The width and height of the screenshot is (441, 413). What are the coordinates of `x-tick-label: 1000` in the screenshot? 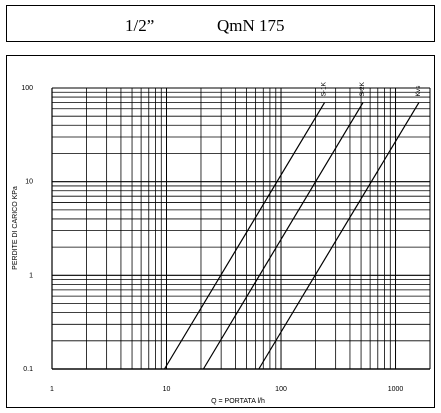 It's located at (396, 389).